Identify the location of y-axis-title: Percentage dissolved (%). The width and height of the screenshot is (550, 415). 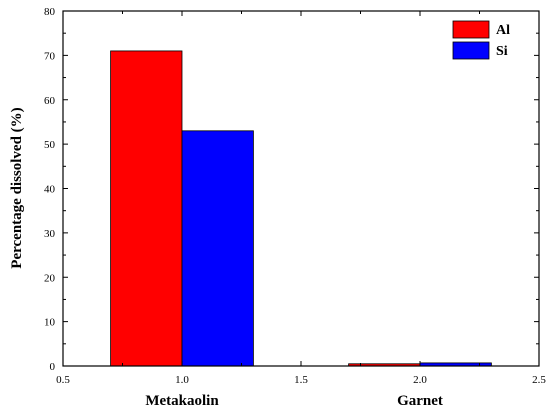
(17, 187).